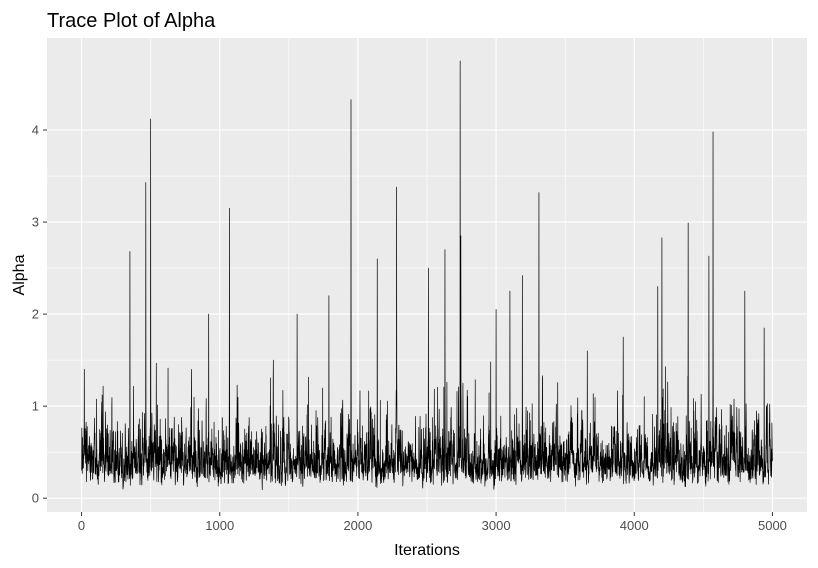 The height and width of the screenshot is (568, 818). Describe the element at coordinates (427, 550) in the screenshot. I see `x-axis-title: Iterations` at that location.